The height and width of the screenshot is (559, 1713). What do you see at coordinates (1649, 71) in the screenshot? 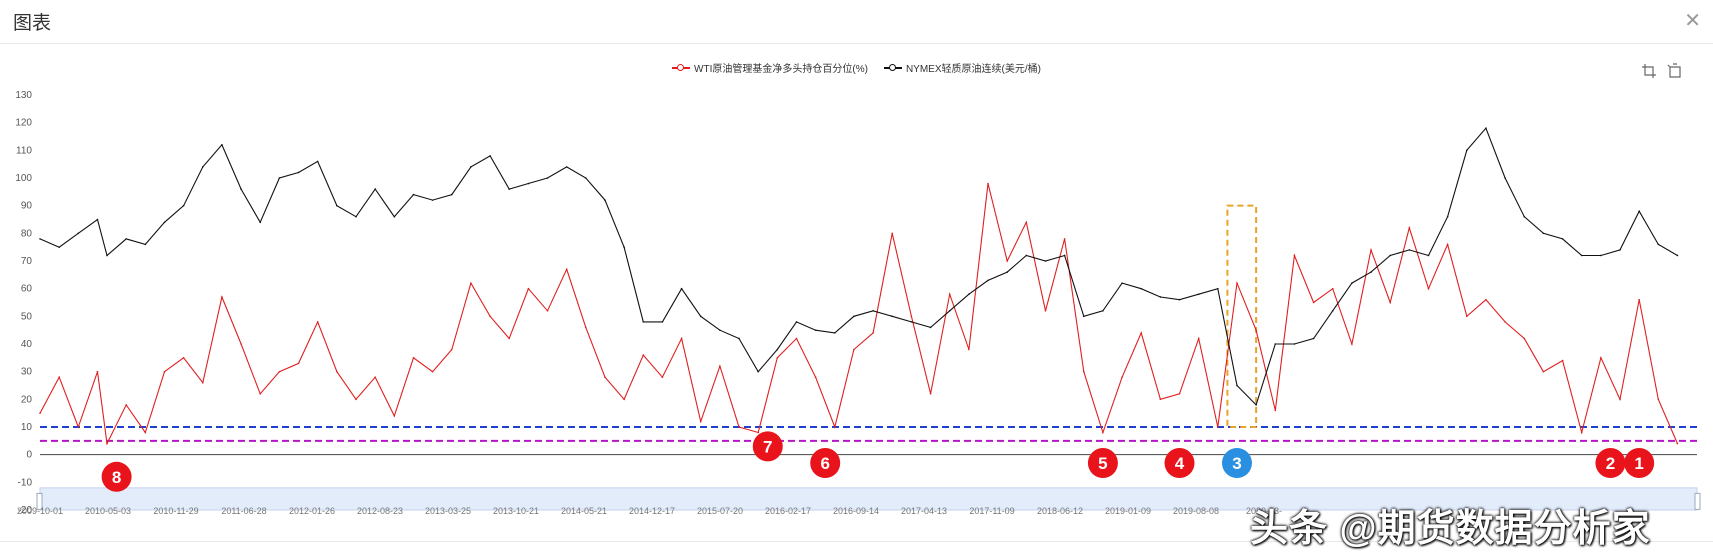
I see `area-zoom-icon` at bounding box center [1649, 71].